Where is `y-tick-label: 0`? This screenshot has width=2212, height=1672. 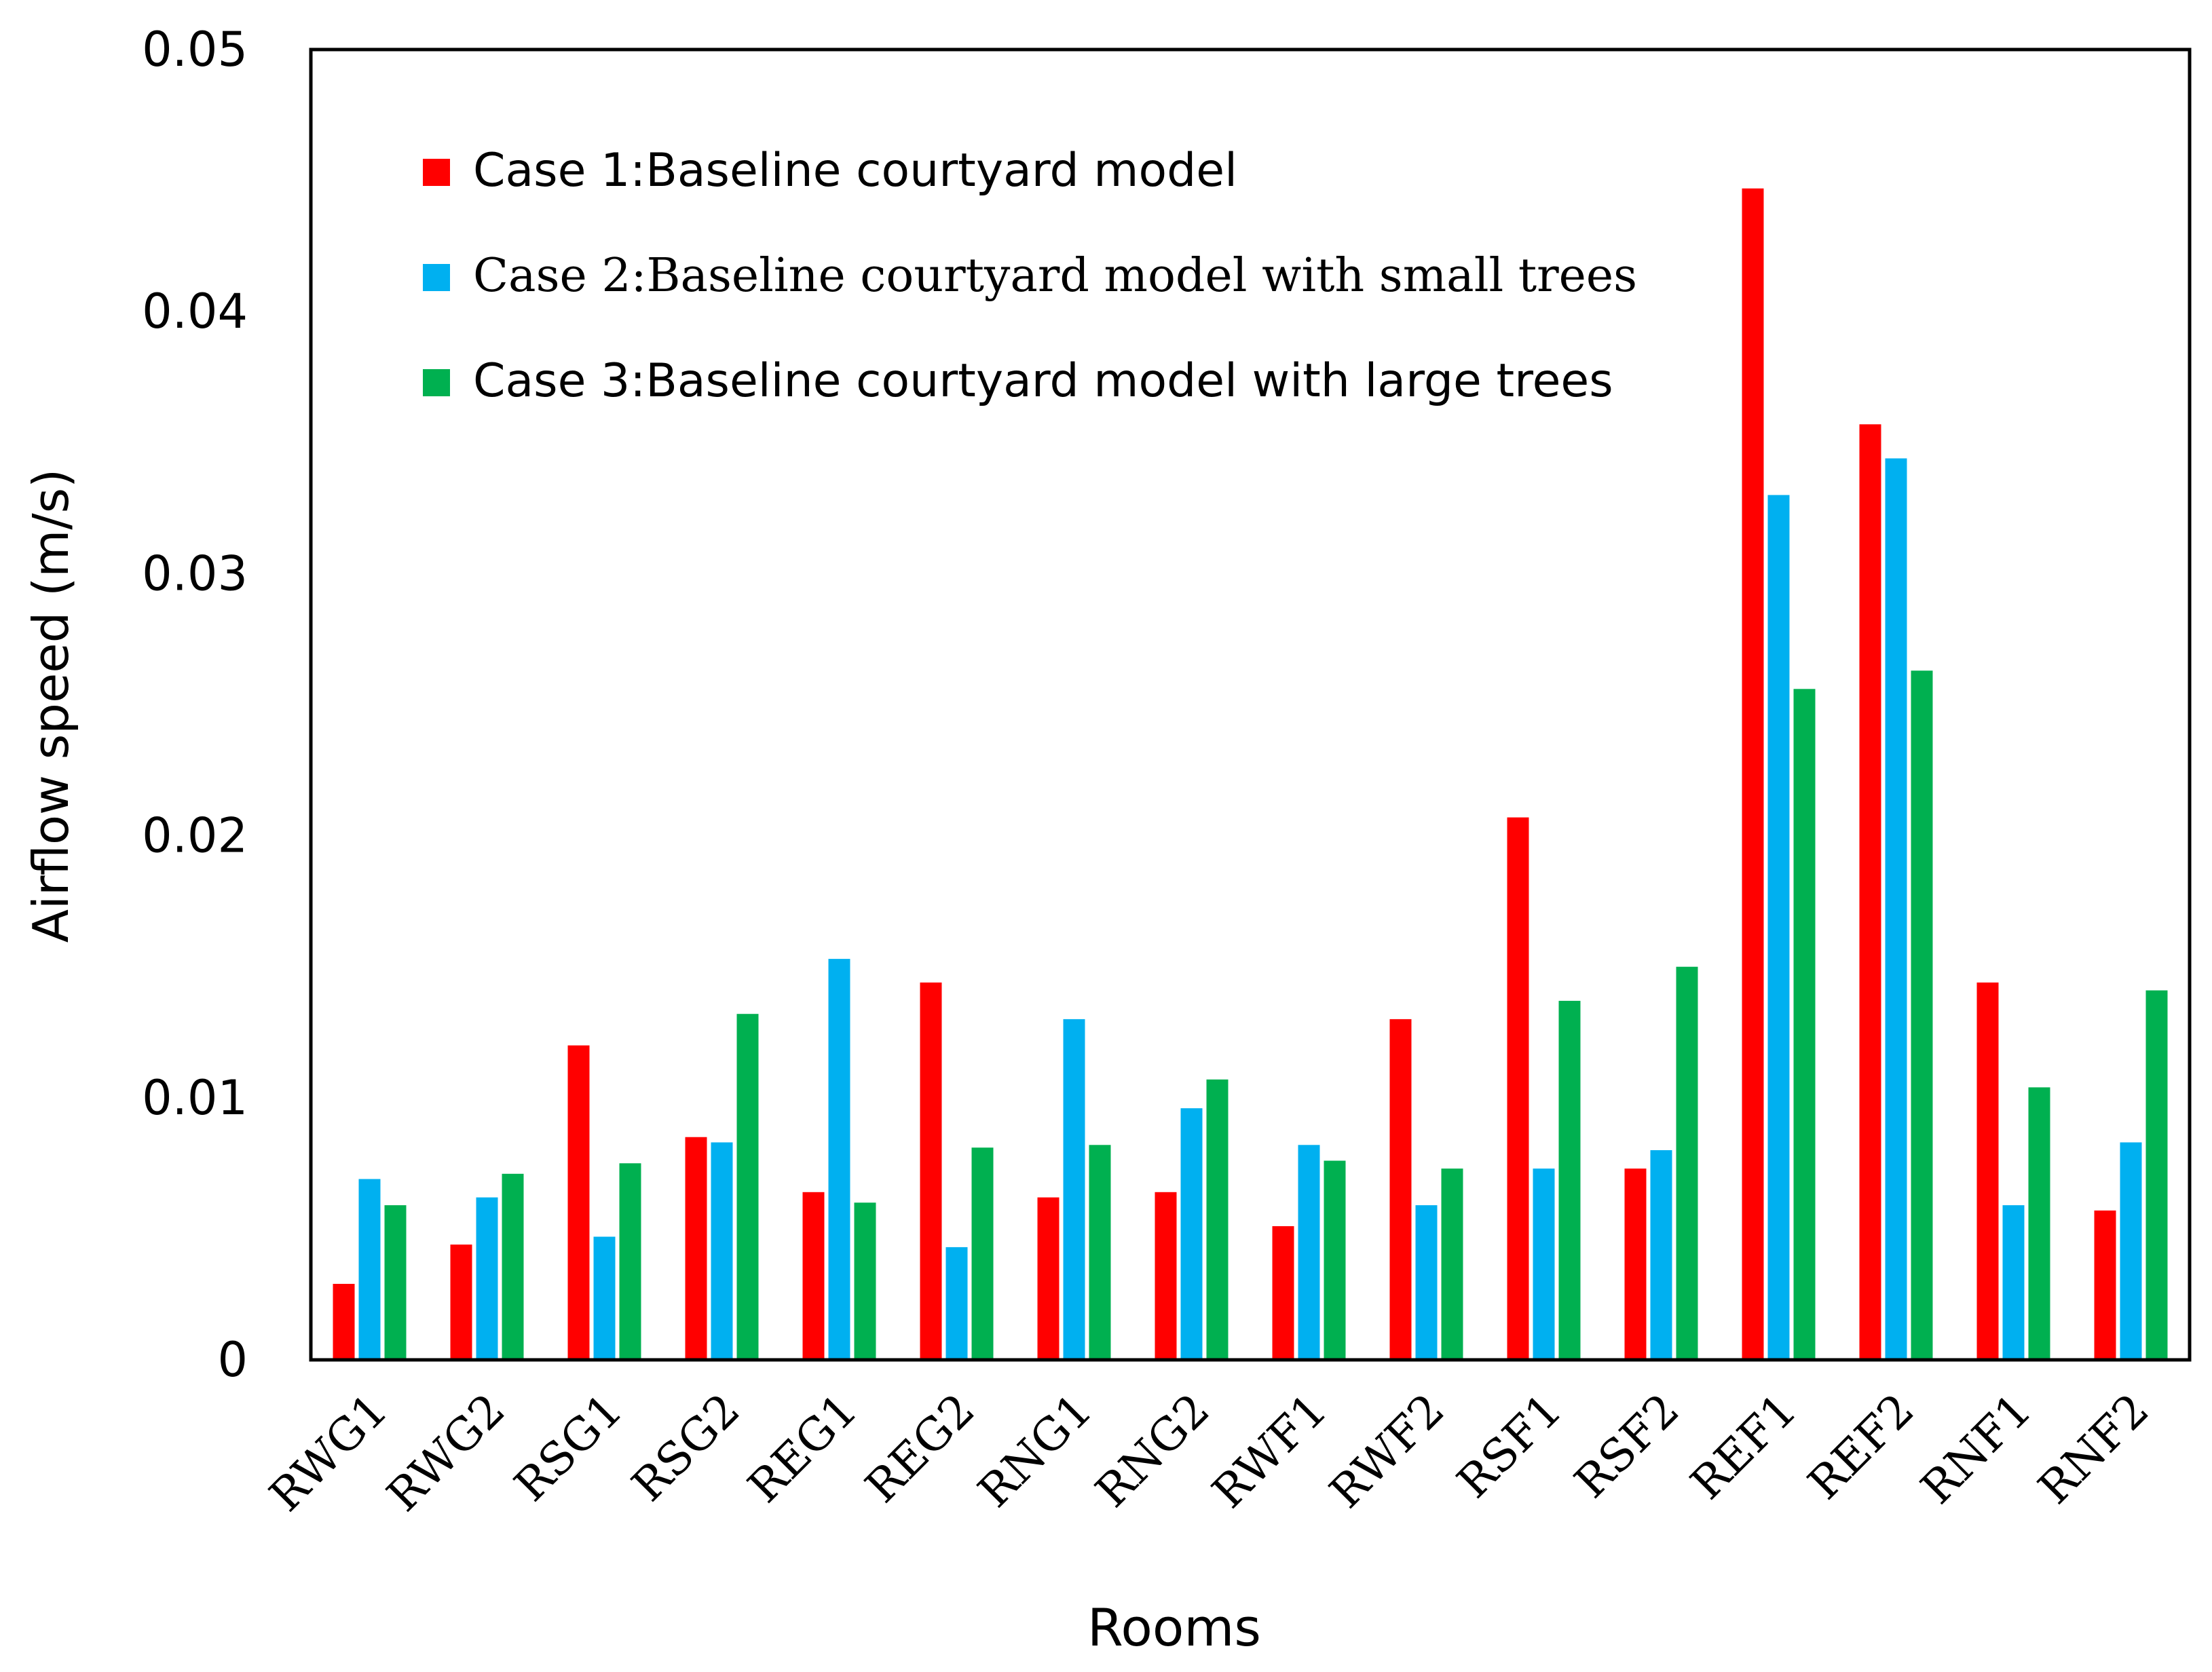 y-tick-label: 0 is located at coordinates (232, 1360).